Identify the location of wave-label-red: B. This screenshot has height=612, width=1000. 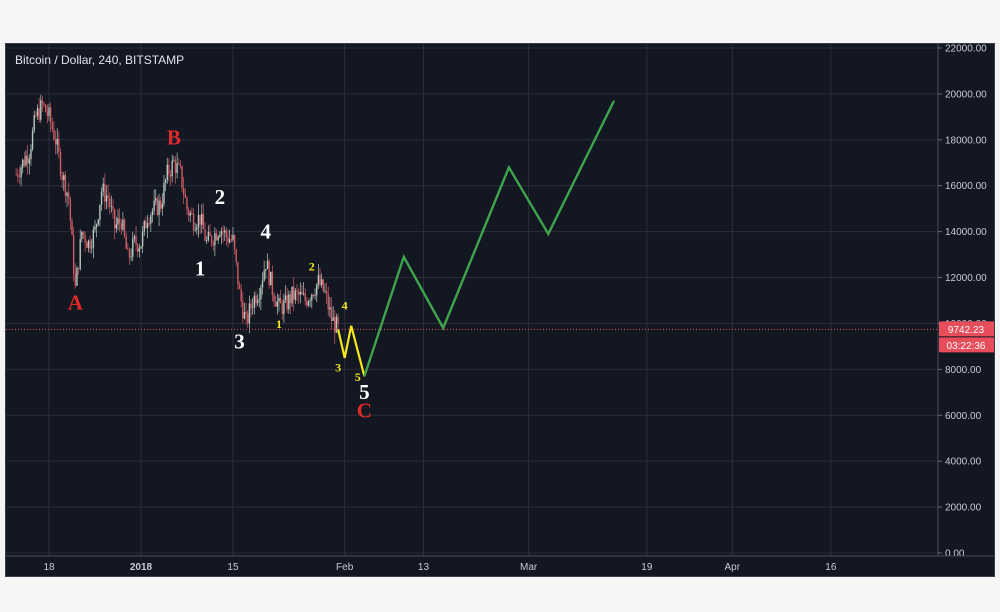
(174, 137).